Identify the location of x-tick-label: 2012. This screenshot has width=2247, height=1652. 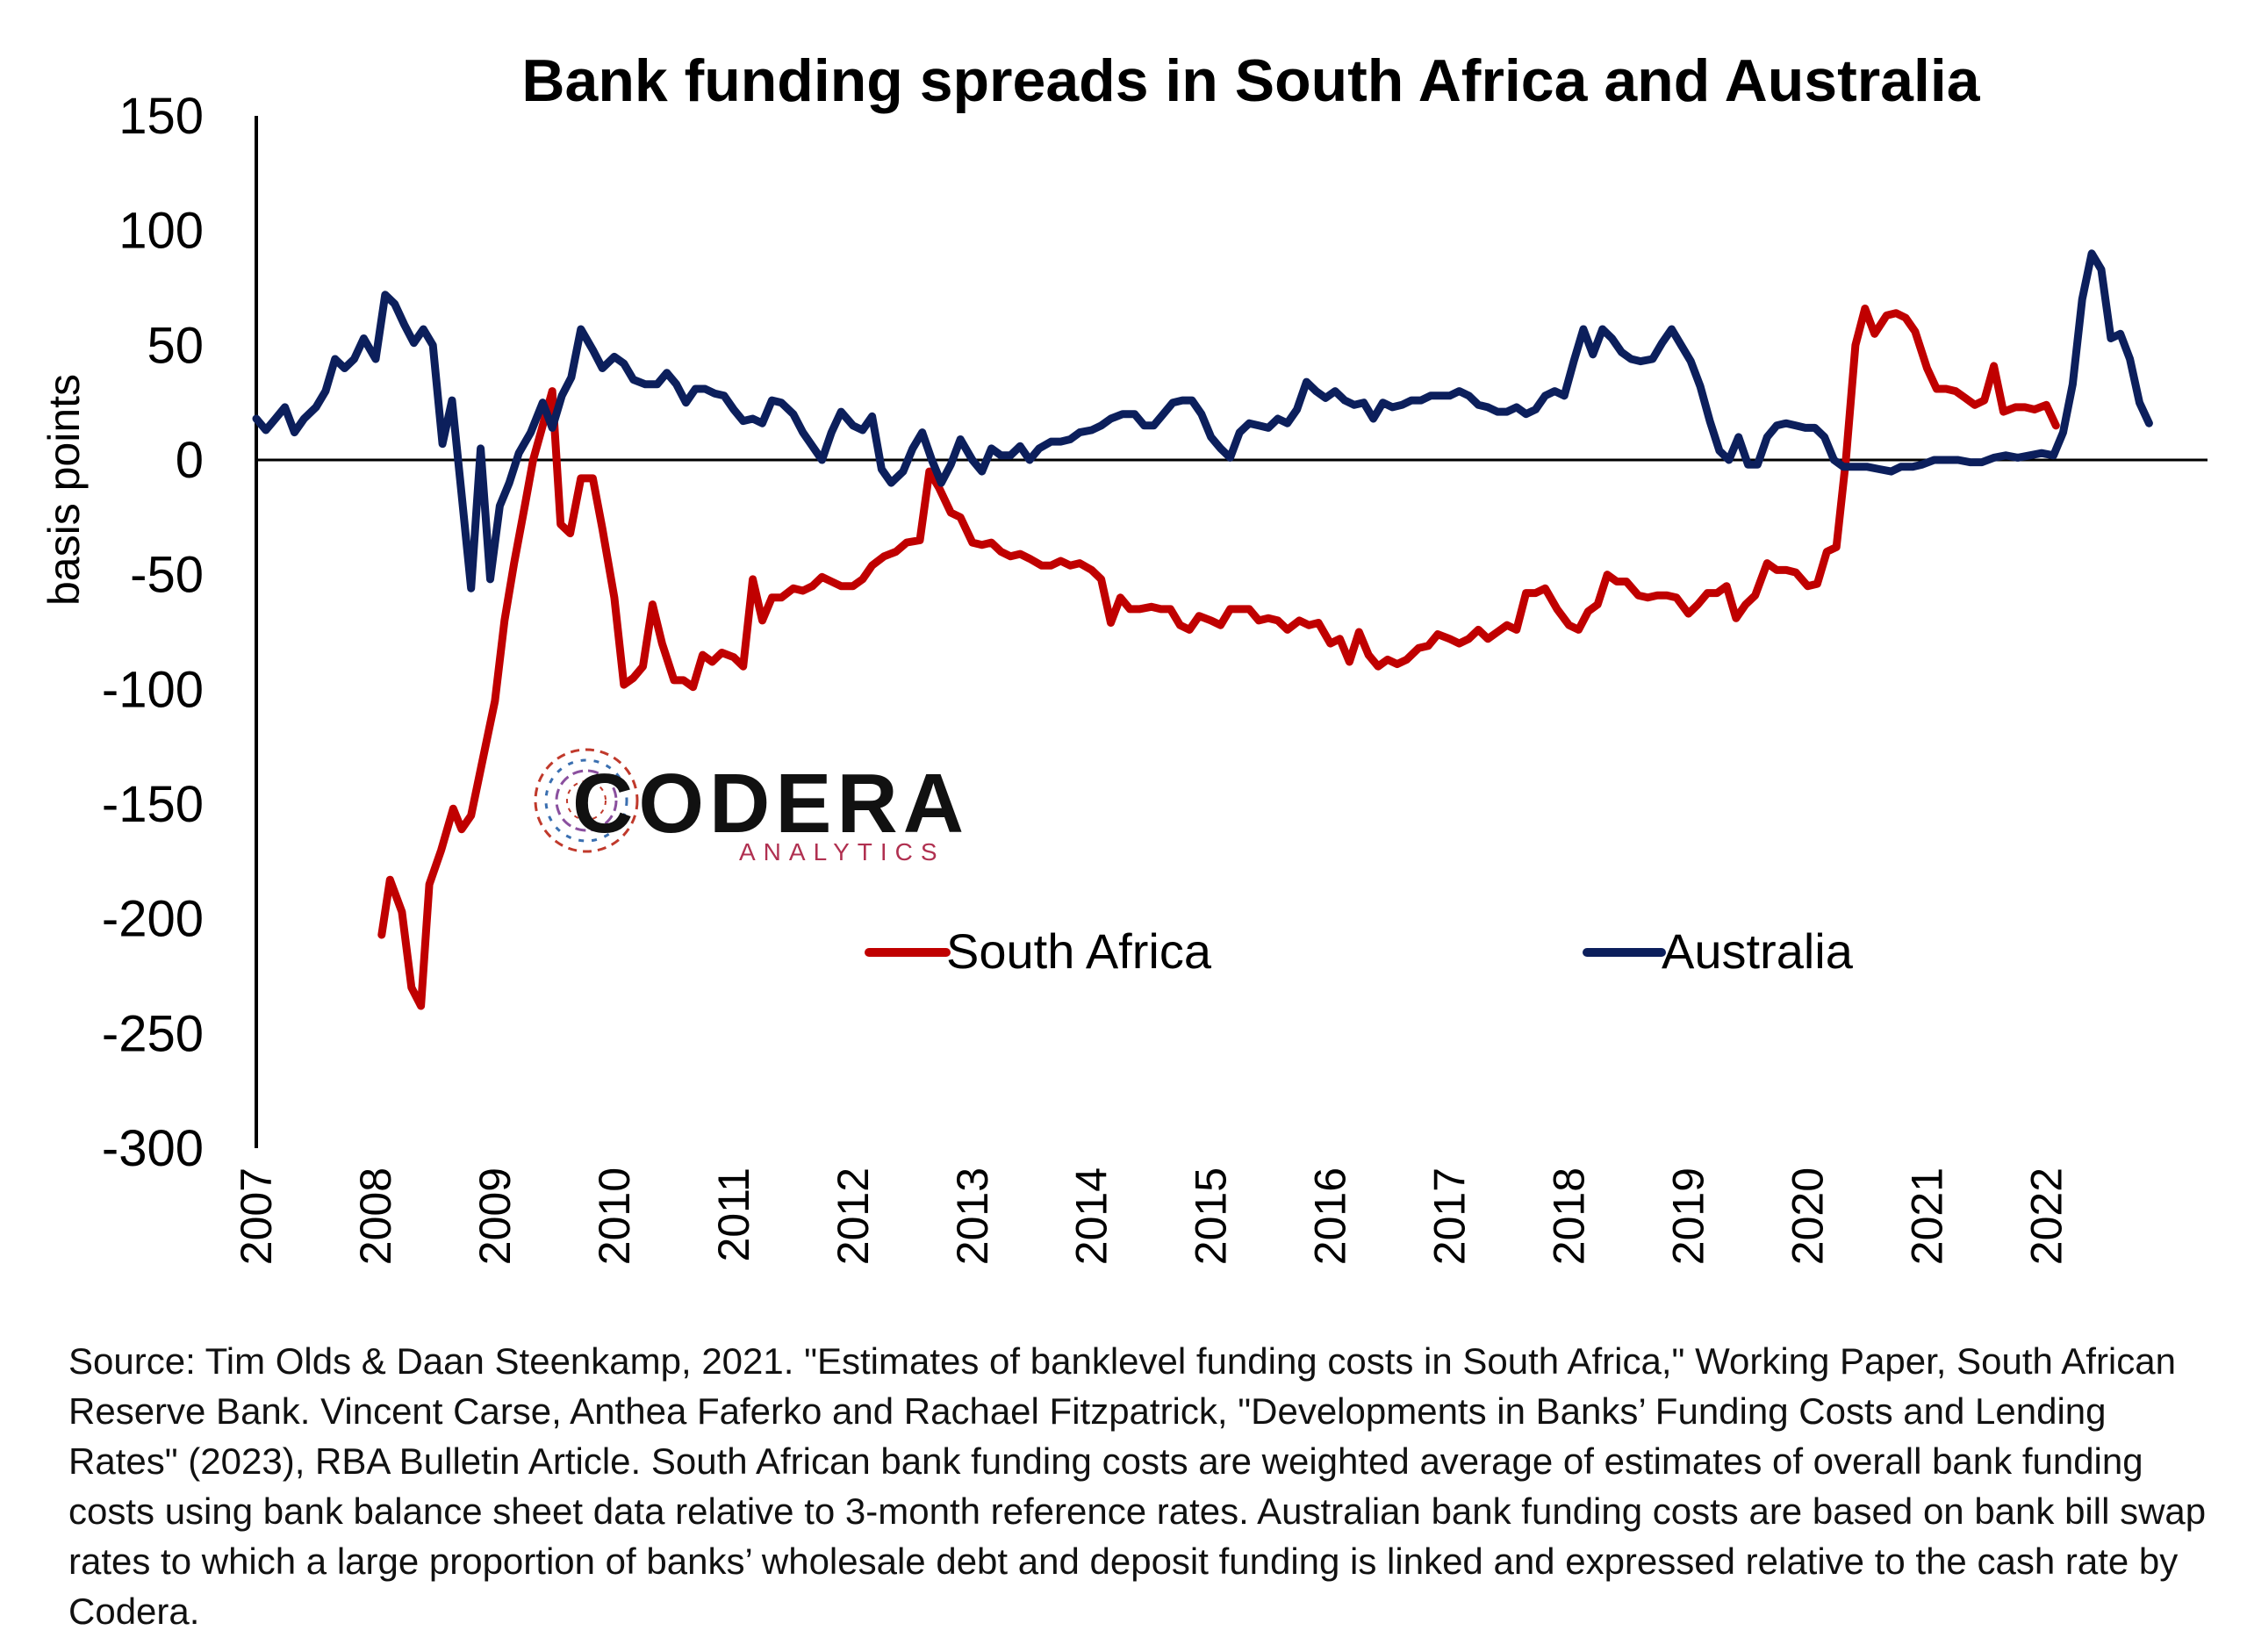
(853, 1216).